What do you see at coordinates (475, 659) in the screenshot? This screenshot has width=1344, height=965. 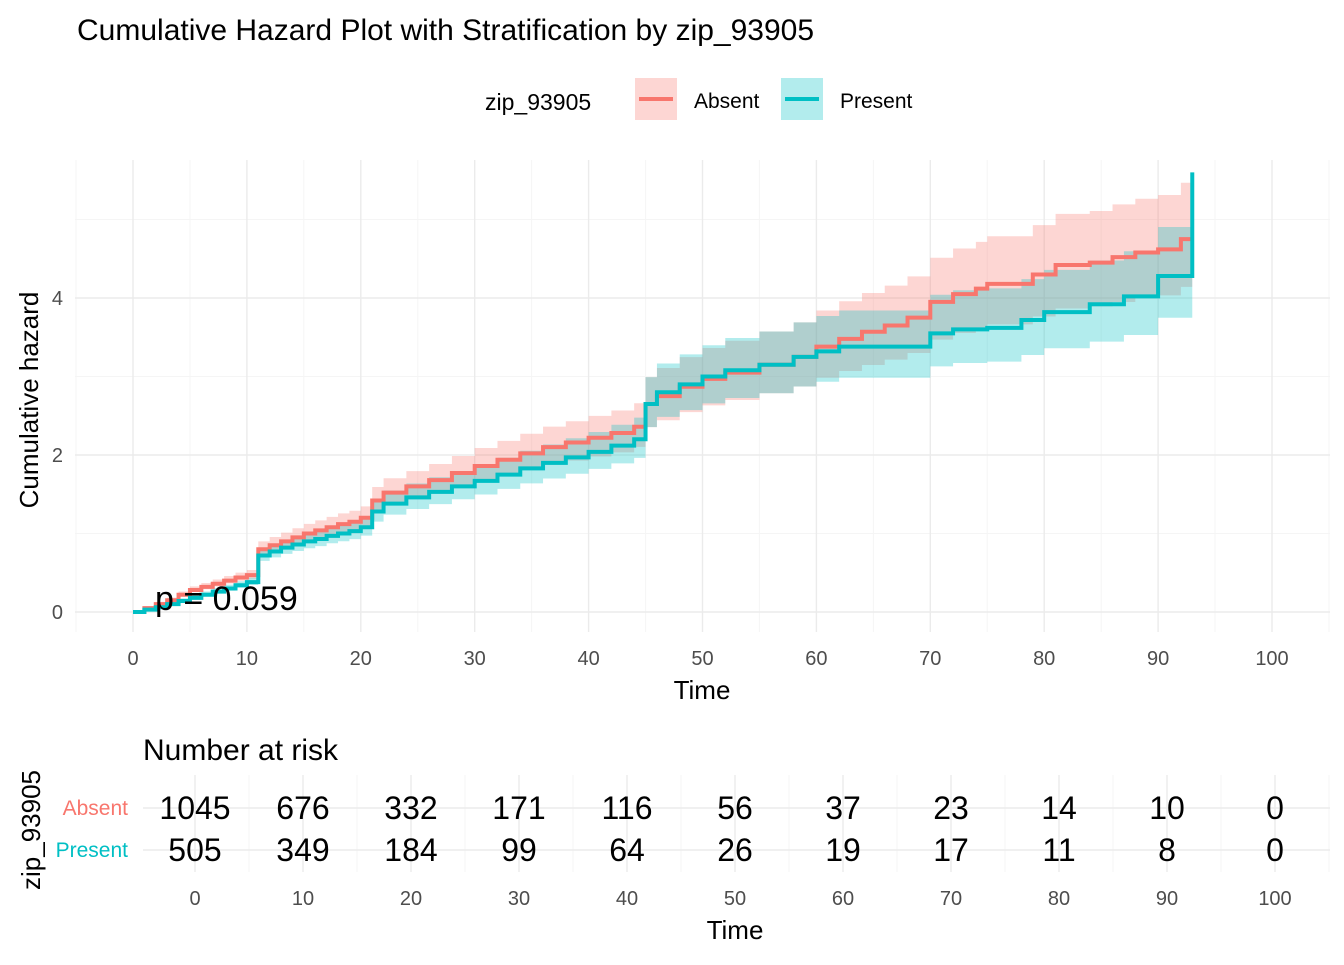 I see `x-tick-label: 30` at bounding box center [475, 659].